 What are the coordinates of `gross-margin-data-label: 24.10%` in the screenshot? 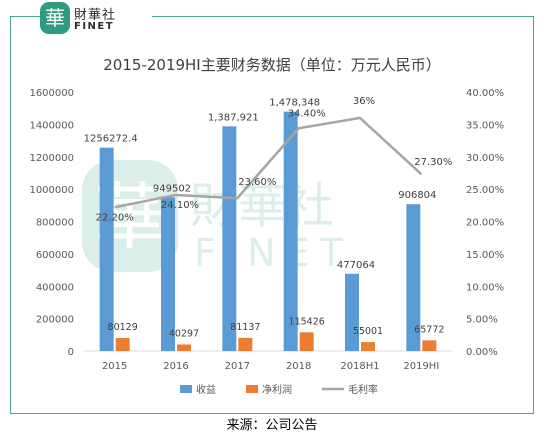 It's located at (180, 205).